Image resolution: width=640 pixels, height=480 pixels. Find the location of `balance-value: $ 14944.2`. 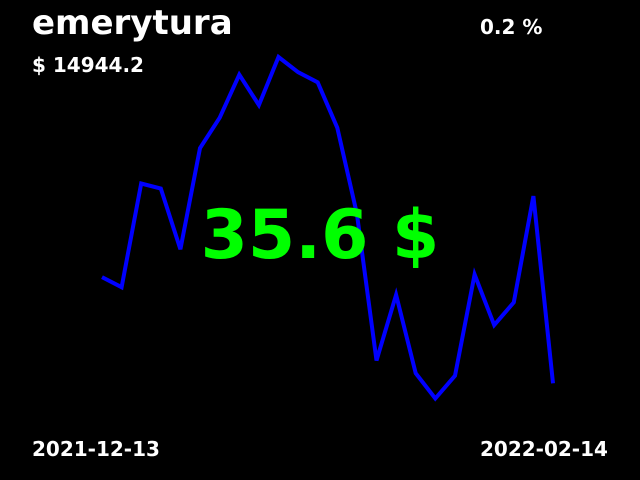

balance-value: $ 14944.2 is located at coordinates (88, 65).